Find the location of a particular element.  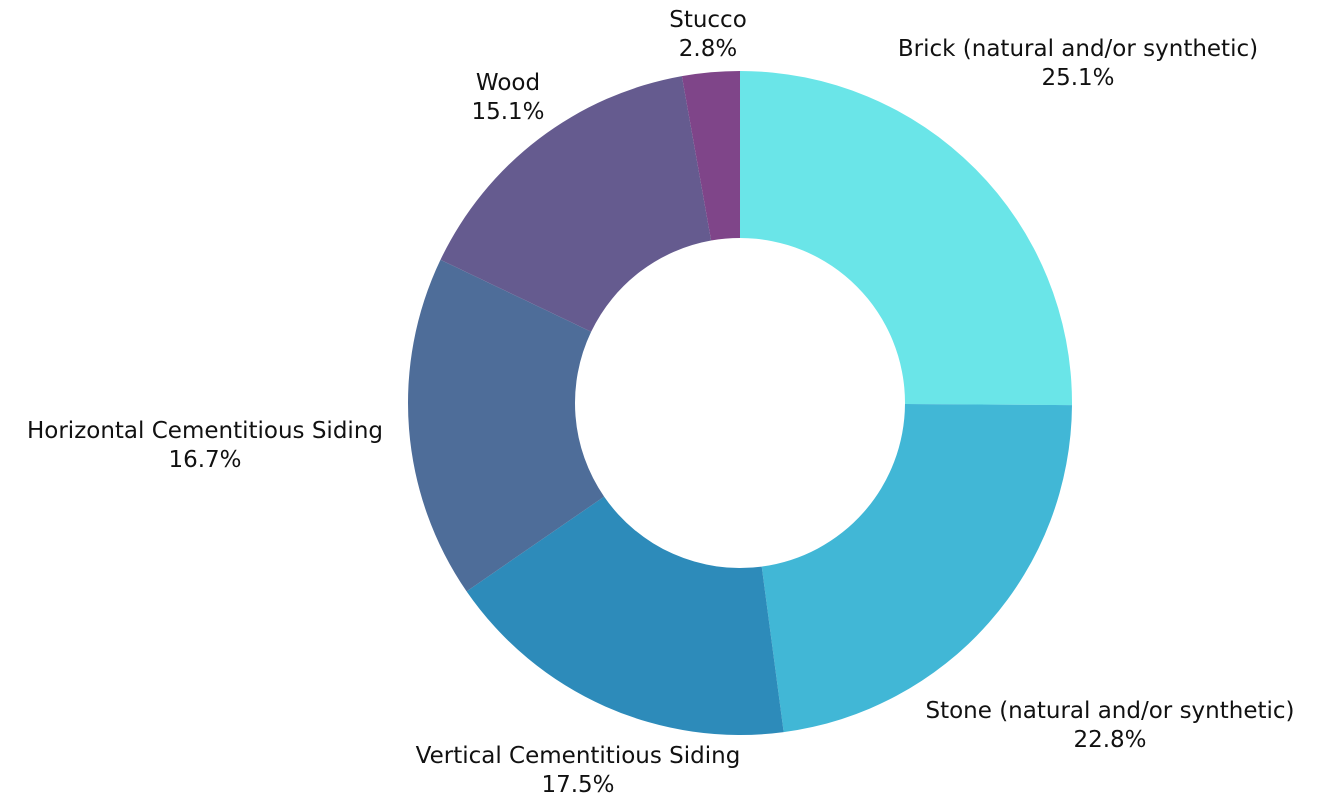

slice-vertical-cementitious-siding is located at coordinates (625, 615).